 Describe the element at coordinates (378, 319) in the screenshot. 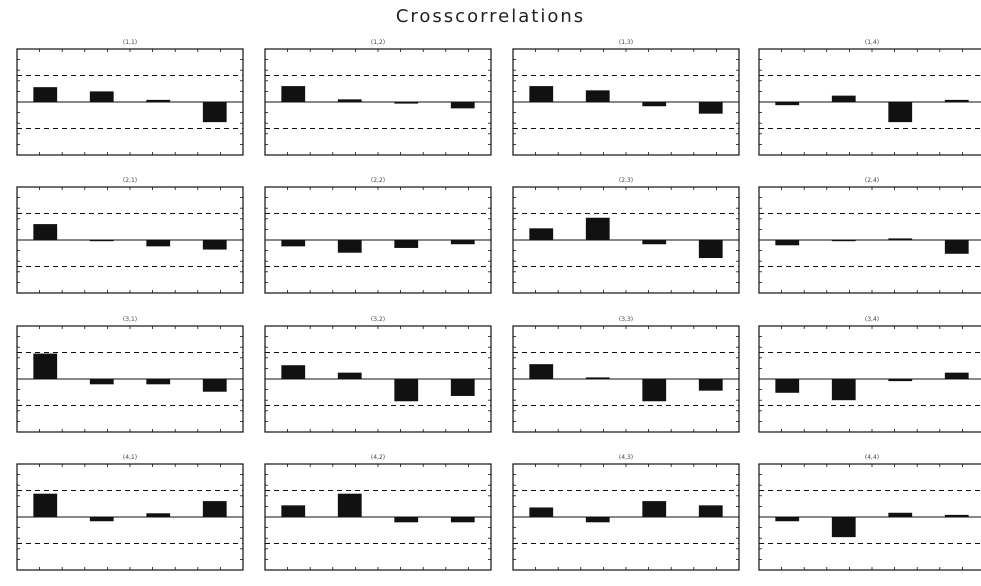

I see `subplot-title: (3,2)` at that location.